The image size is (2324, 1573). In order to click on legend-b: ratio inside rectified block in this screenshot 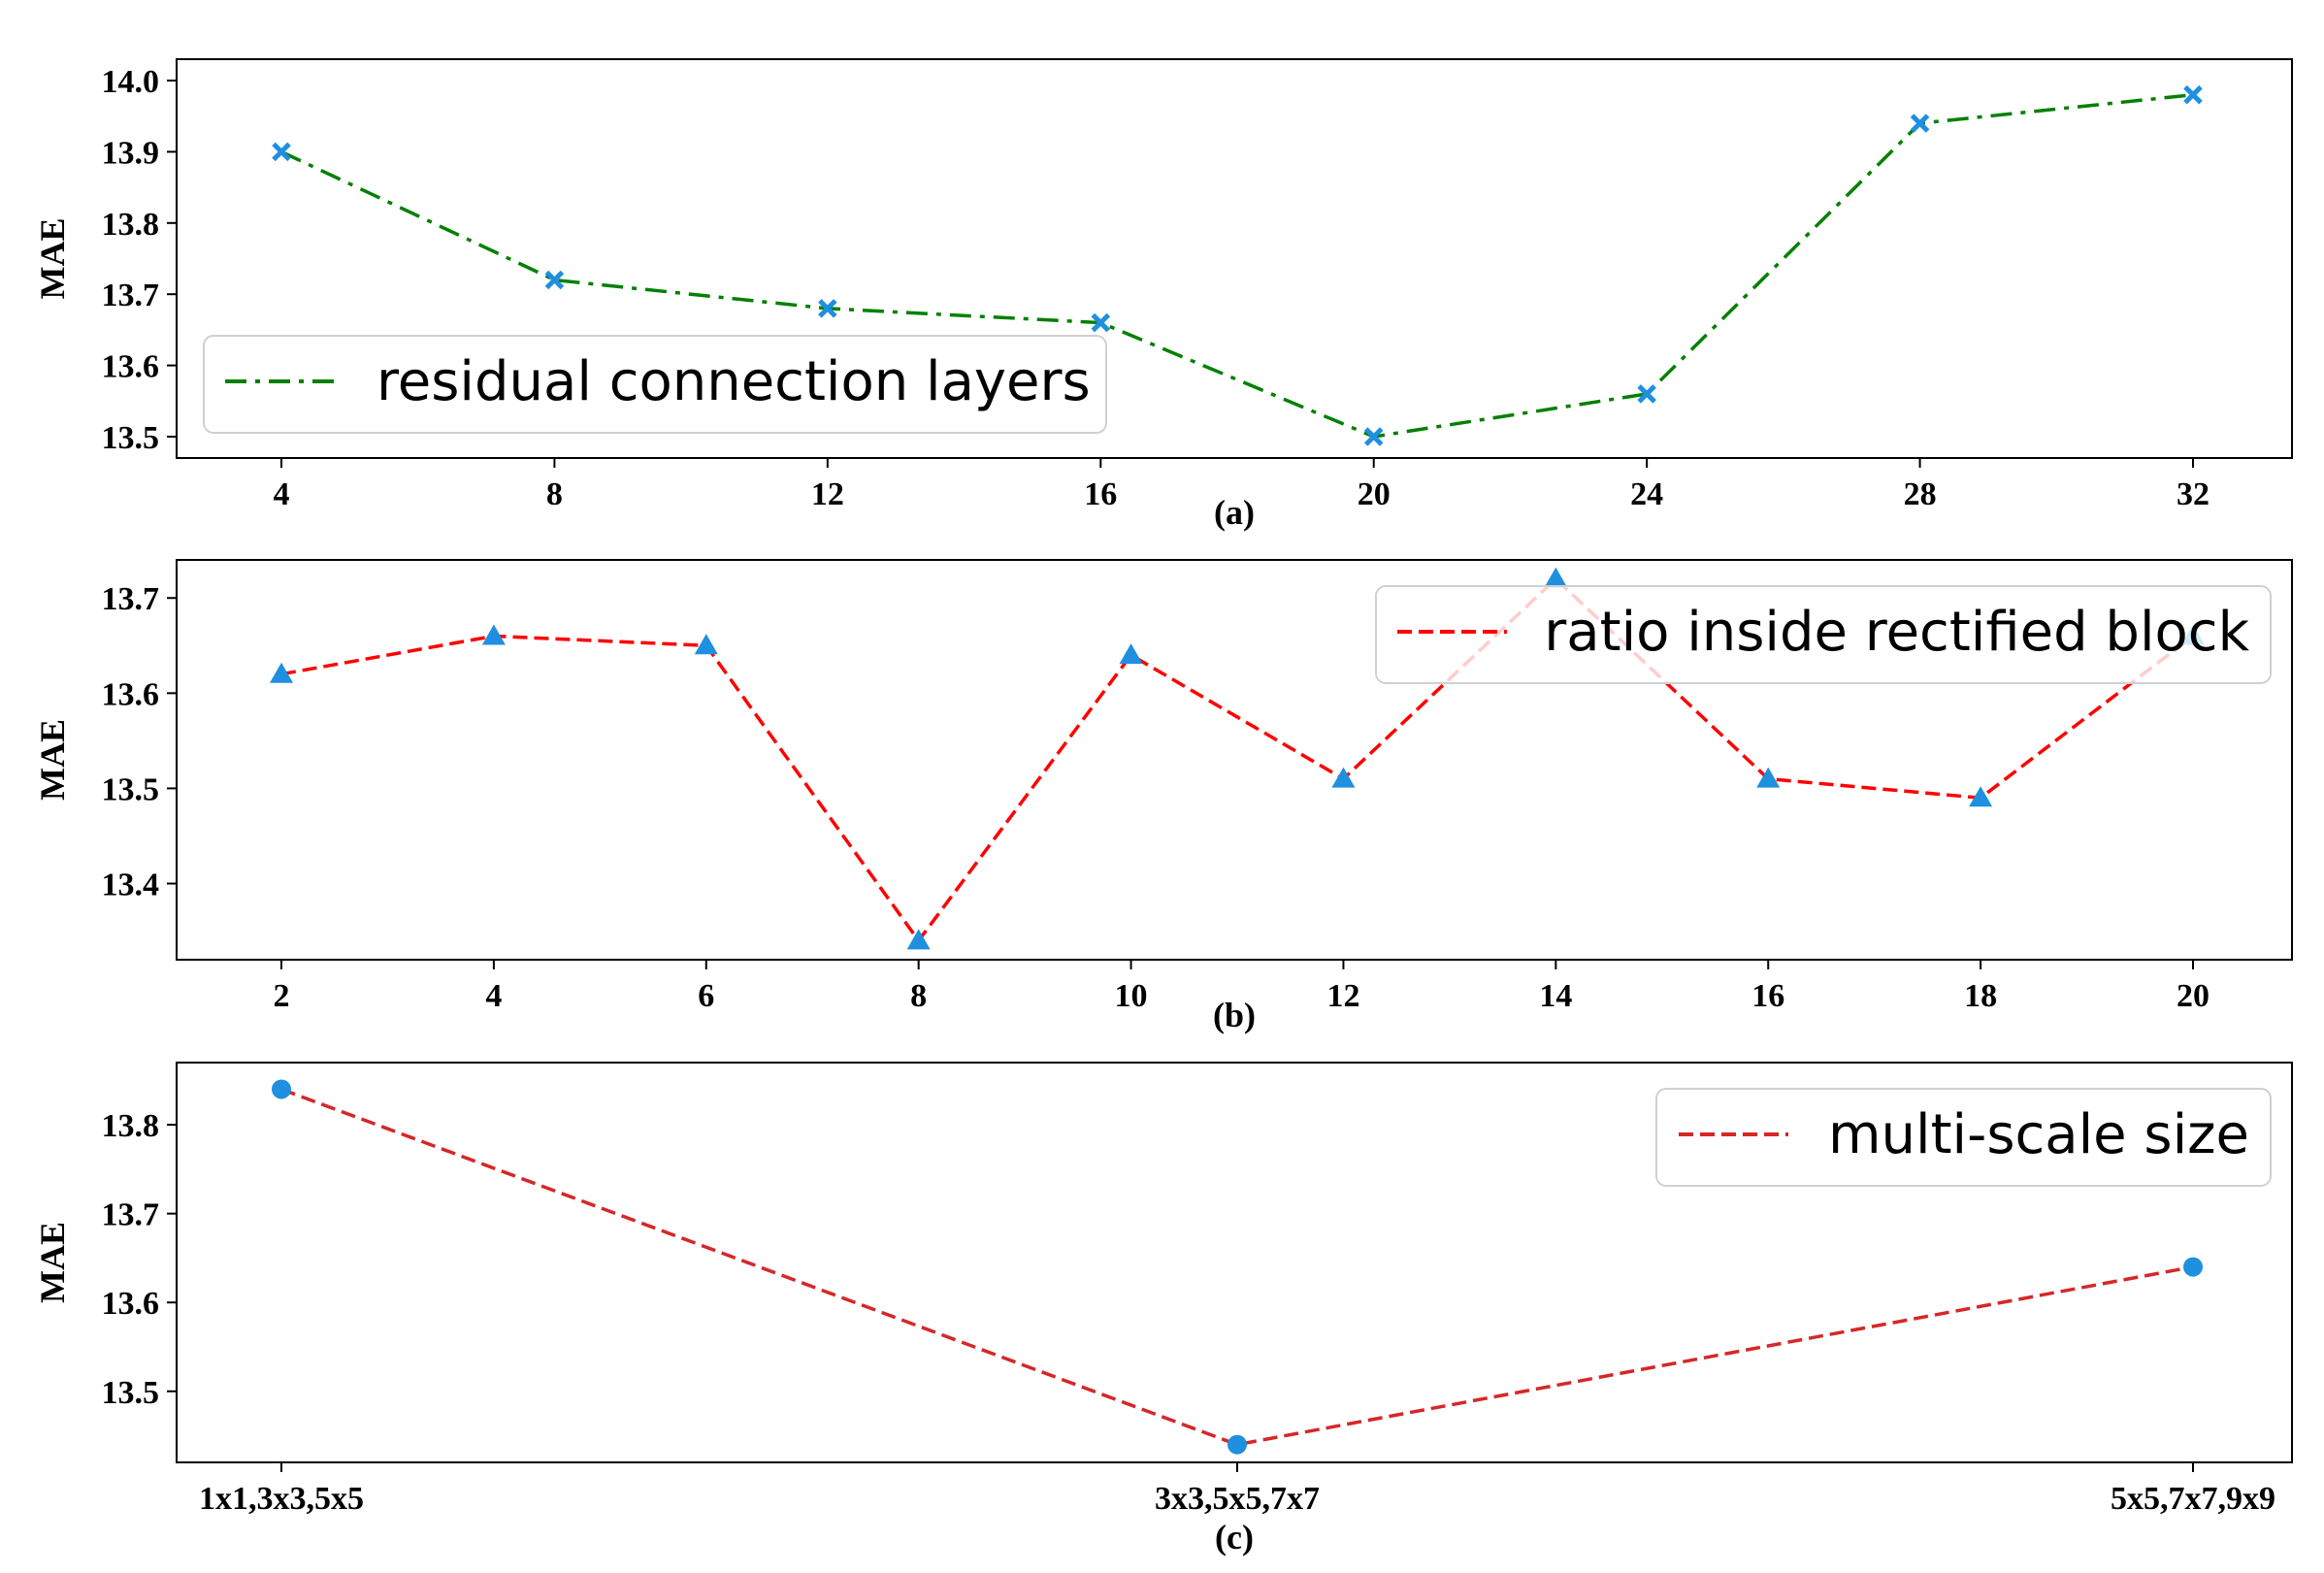, I will do `click(1823, 634)`.